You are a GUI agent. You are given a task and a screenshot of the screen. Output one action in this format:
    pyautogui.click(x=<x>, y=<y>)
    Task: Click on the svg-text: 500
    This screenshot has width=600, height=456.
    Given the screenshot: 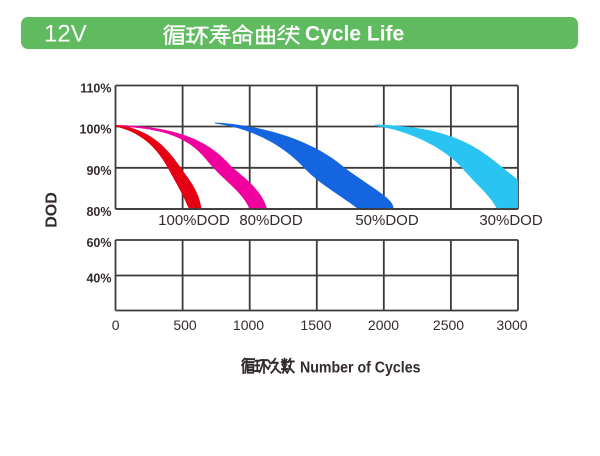 What is the action you would take?
    pyautogui.click(x=185, y=325)
    